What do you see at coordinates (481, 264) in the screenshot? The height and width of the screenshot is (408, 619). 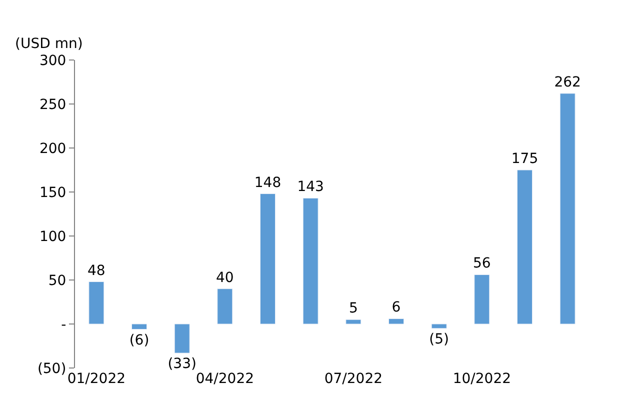 I see `data-label: 56` at bounding box center [481, 264].